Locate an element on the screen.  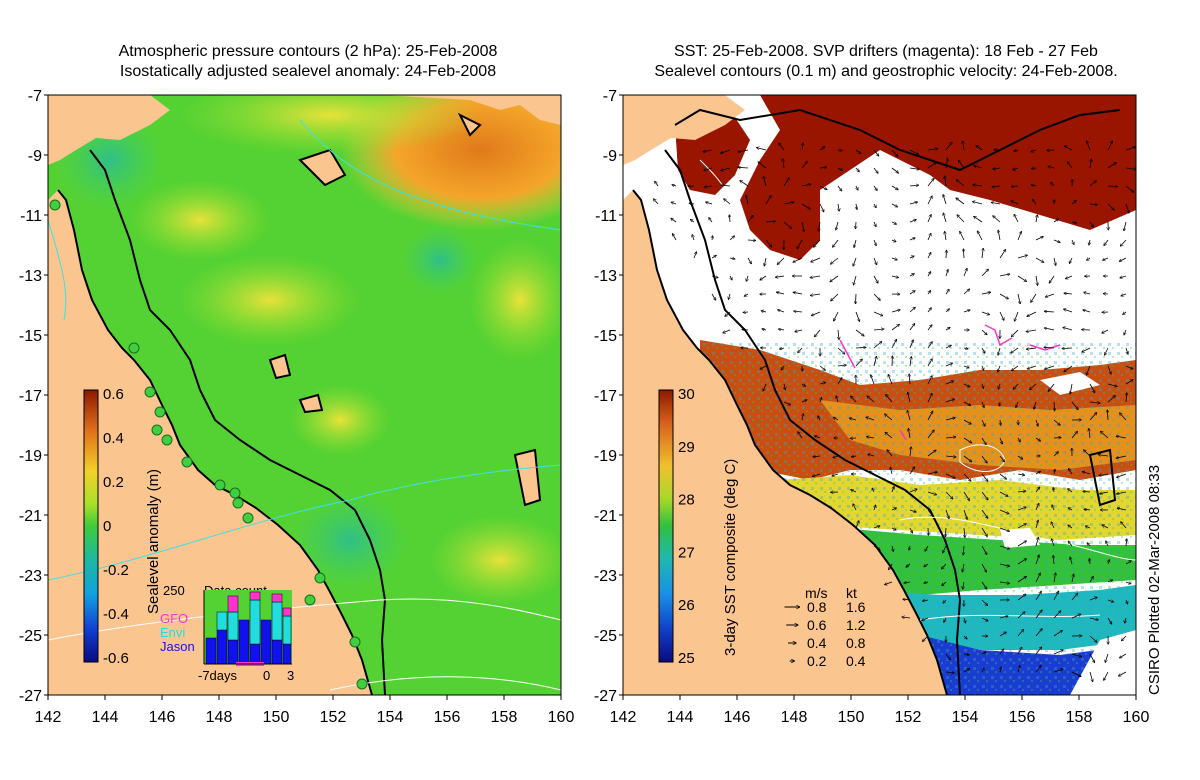
inset-ymax-label: 250 is located at coordinates (174, 590).